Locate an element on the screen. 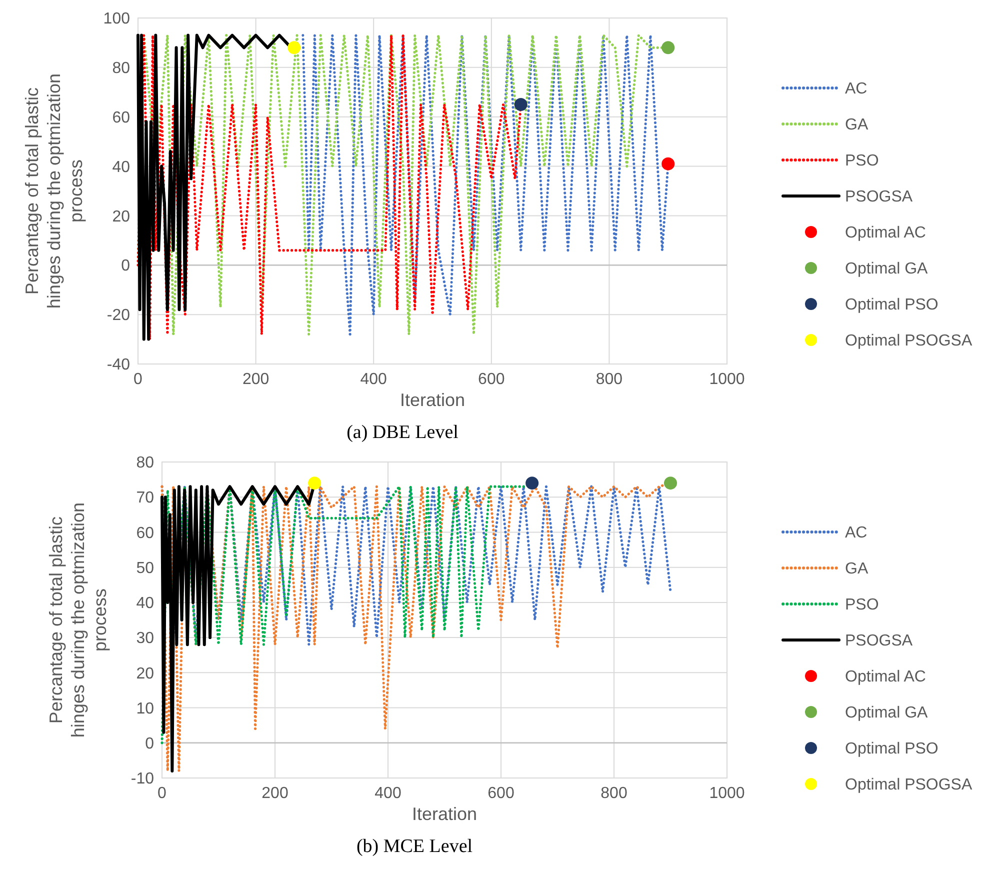 The width and height of the screenshot is (984, 872). y-tick-label: 30 is located at coordinates (145, 639).